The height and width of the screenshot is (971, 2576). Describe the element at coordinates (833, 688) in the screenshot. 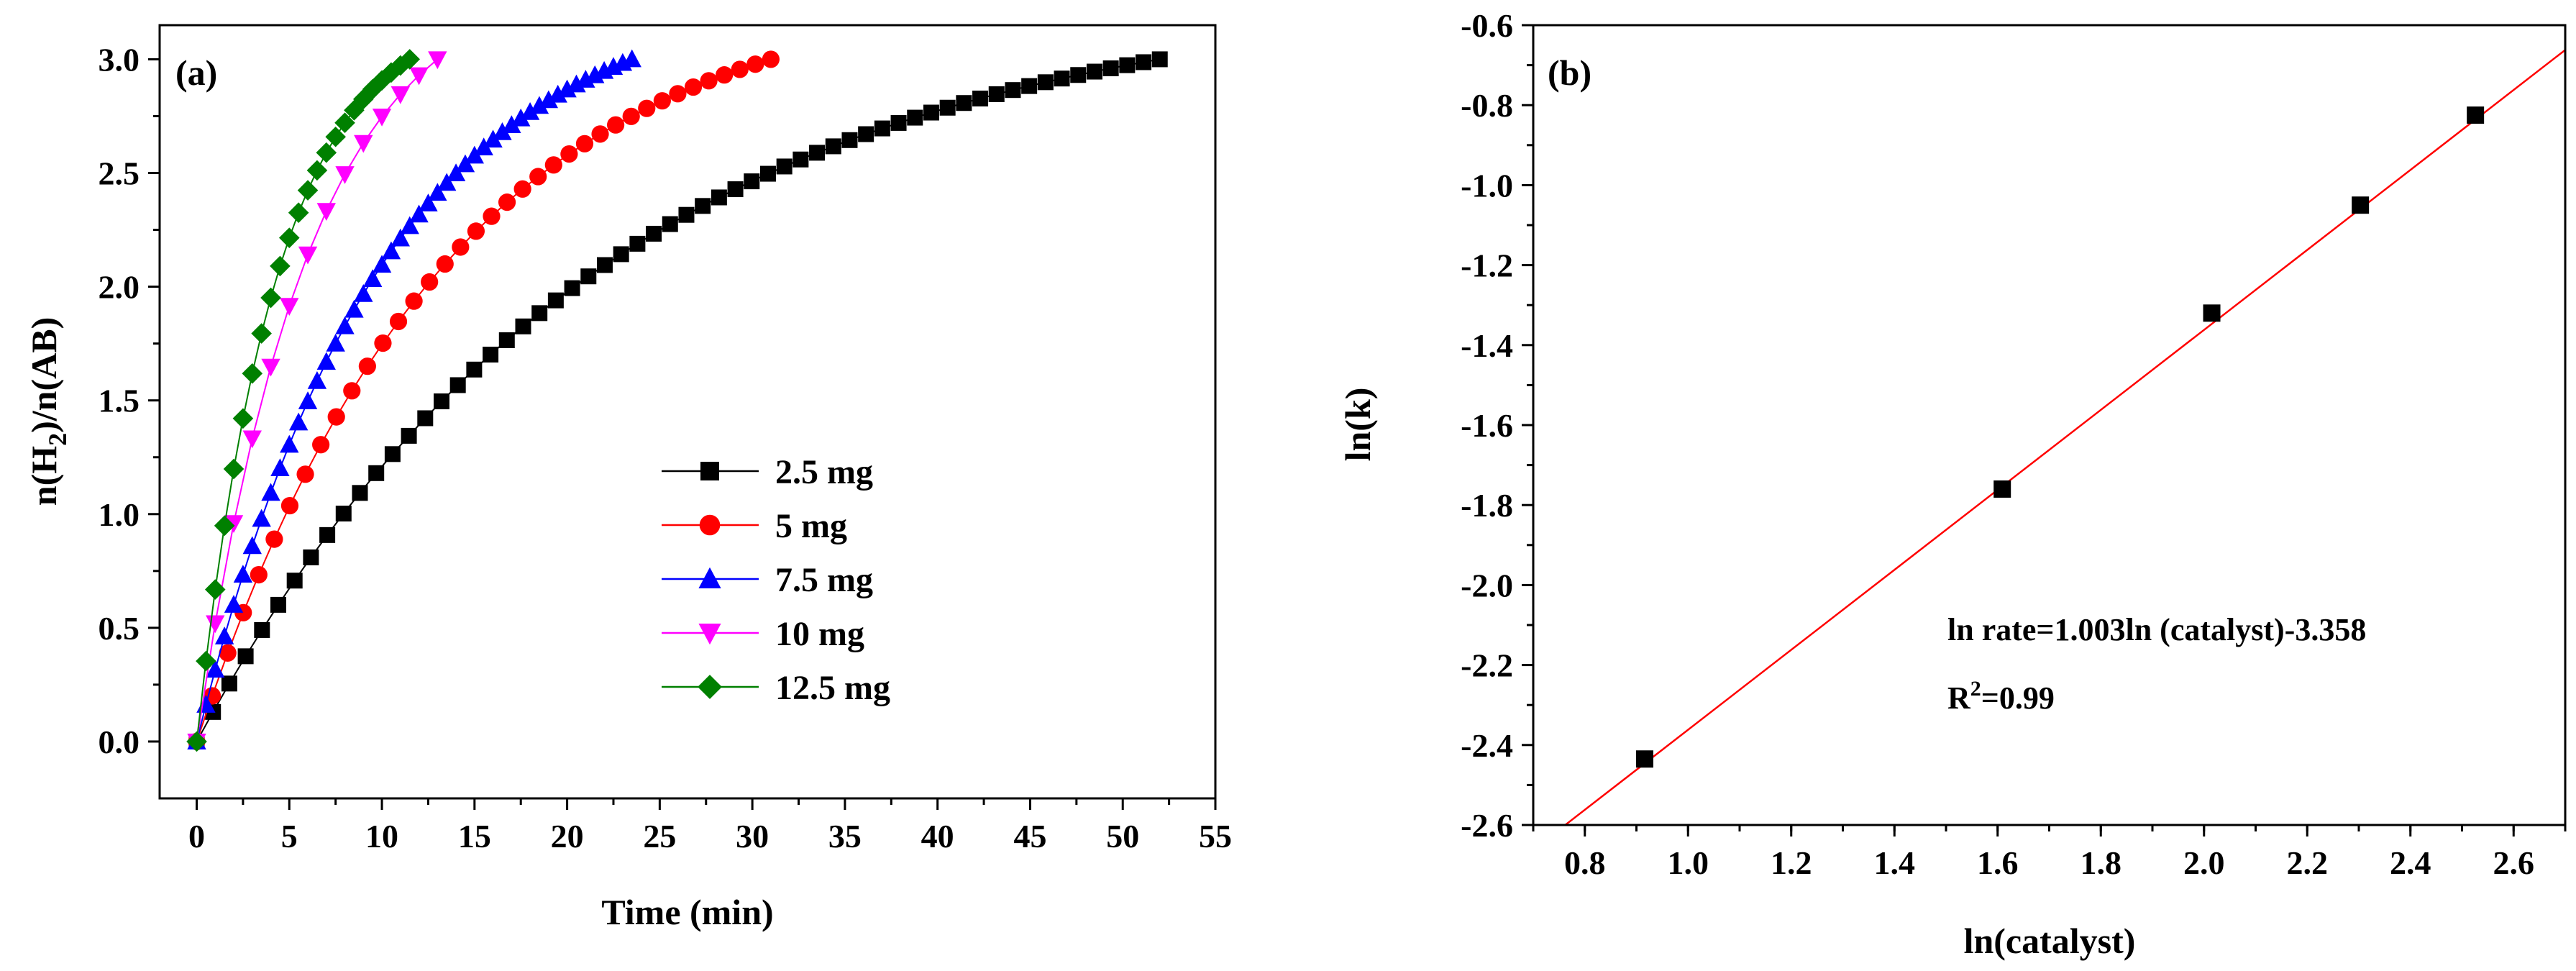

I see `legend-label: 12.5 mg` at that location.